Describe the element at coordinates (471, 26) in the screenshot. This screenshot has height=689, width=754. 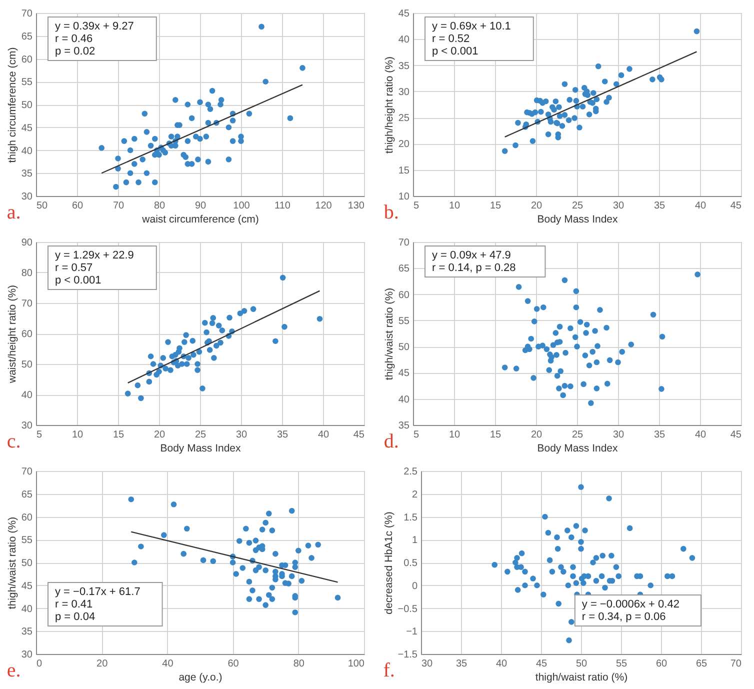
I see `annotation: y = 0.69x + 10.1` at that location.